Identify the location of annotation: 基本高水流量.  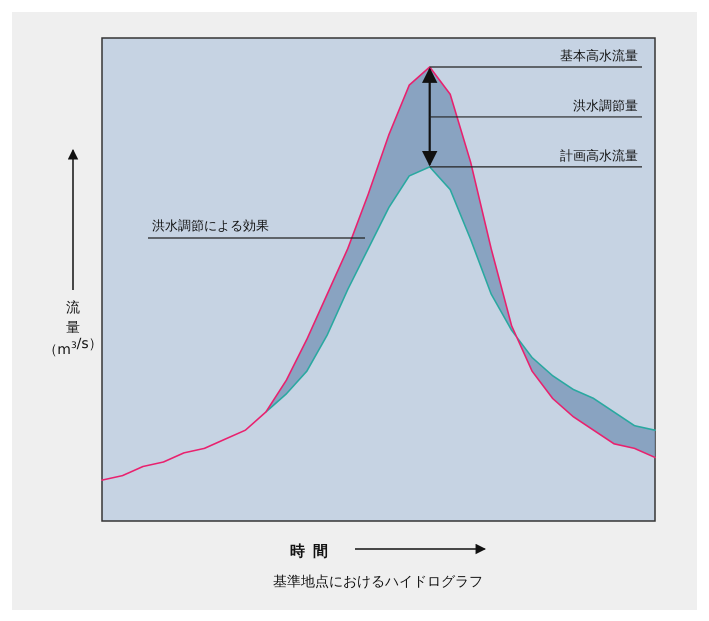
(599, 56).